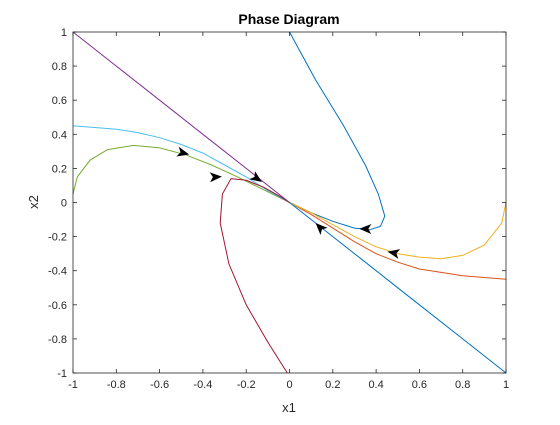  Describe the element at coordinates (332, 385) in the screenshot. I see `x-tick-label: 0.2` at that location.